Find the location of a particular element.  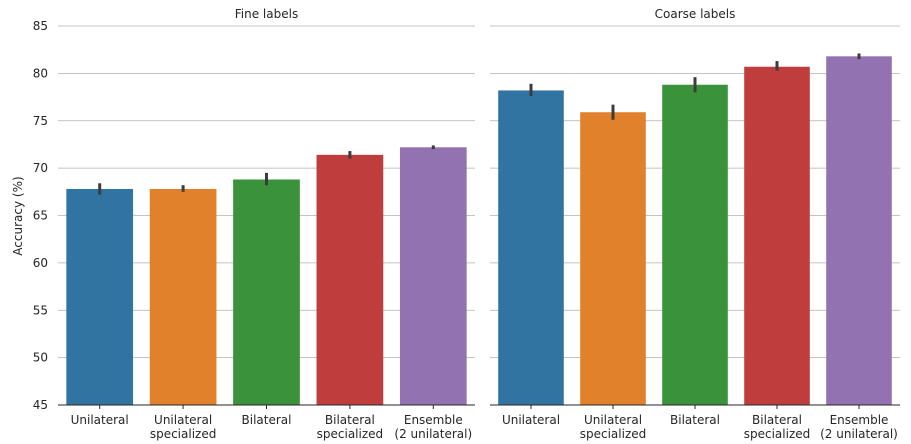

y-tick-label: 75 is located at coordinates (40, 121).